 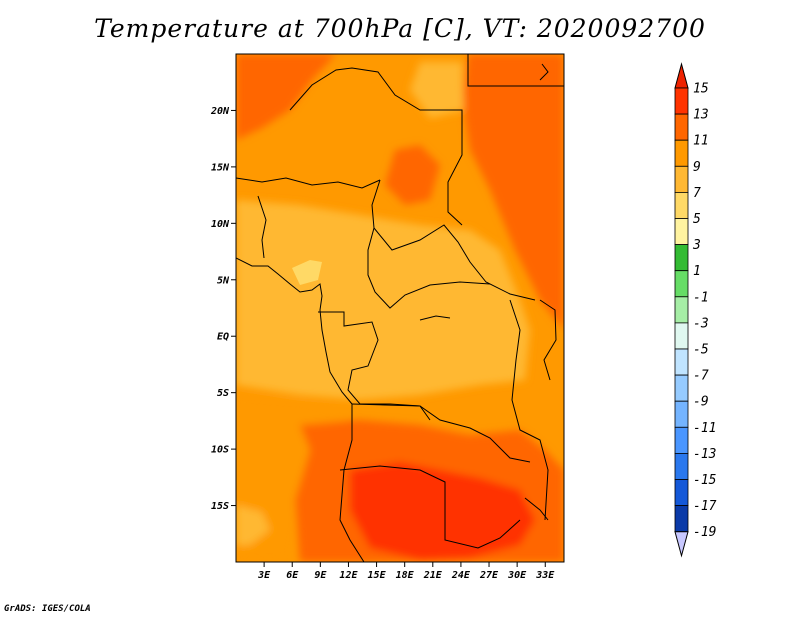 I want to click on border-car-sudan, so click(x=453, y=240).